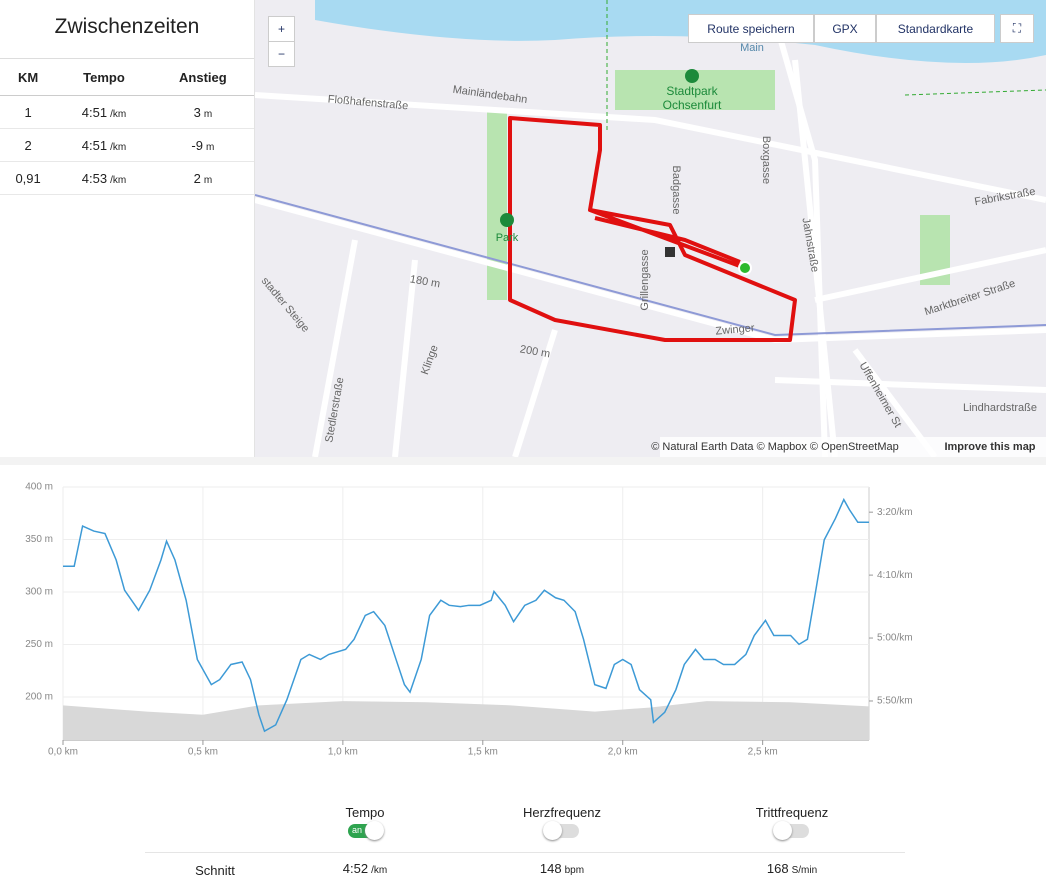  I want to click on x-tick-label: 2,5 km, so click(763, 752).